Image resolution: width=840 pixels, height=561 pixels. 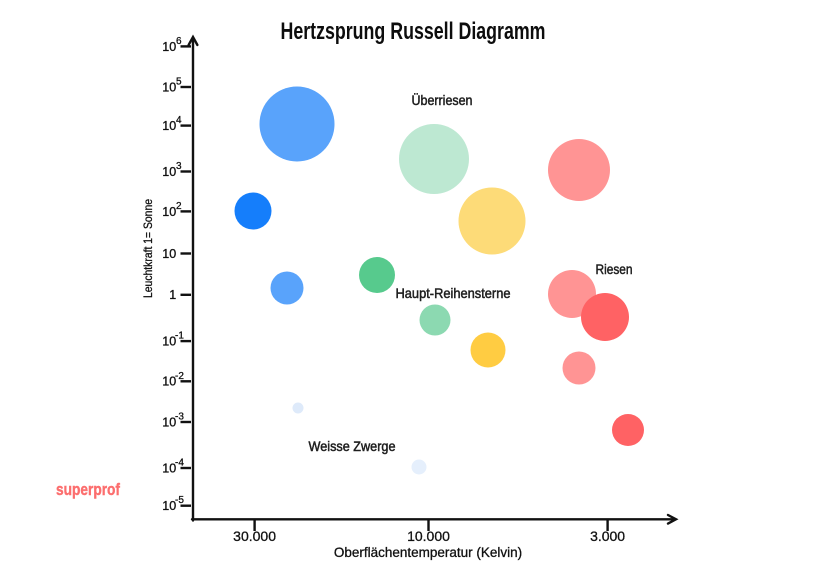 I want to click on svg-text: 2, so click(x=179, y=206).